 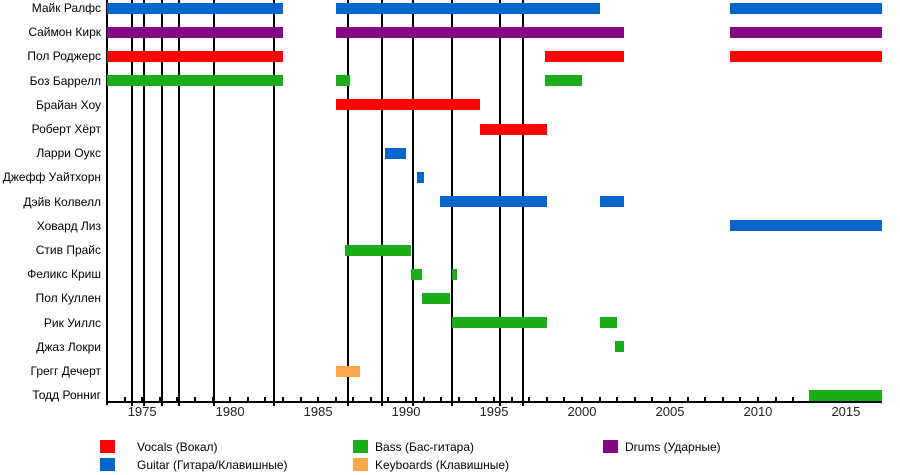 I want to click on legend-swatch-drums, so click(x=610, y=446).